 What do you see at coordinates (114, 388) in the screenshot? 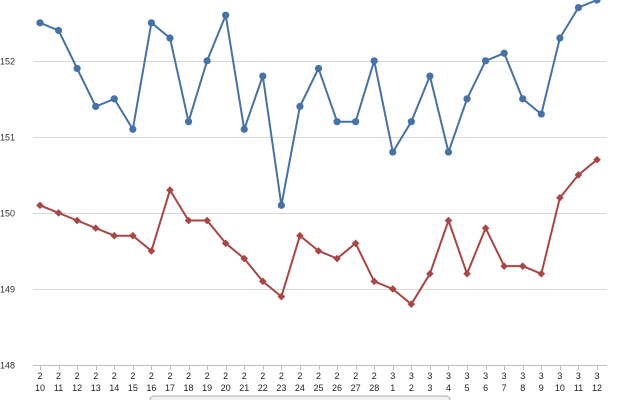
I see `x-tick-label-bottom: 14` at bounding box center [114, 388].